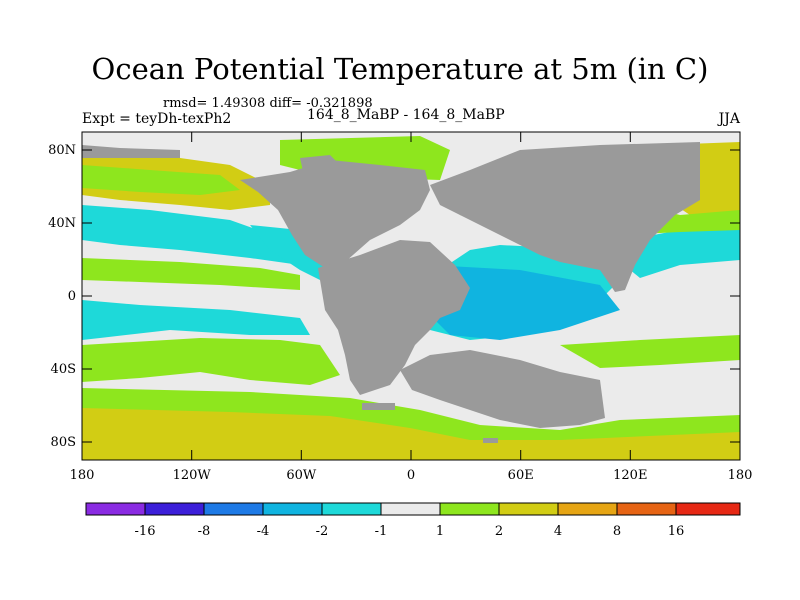 The width and height of the screenshot is (800, 600). I want to click on lat-label-80s: 80S, so click(63, 442).